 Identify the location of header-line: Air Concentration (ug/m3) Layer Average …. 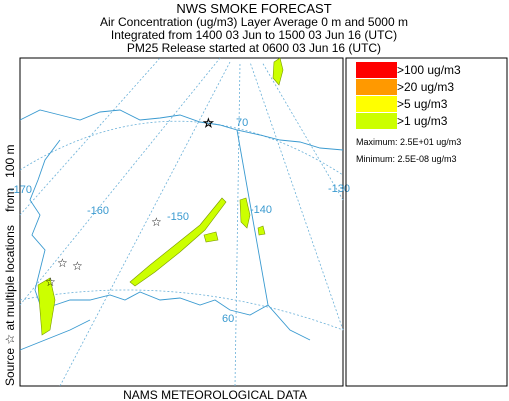
(254, 22).